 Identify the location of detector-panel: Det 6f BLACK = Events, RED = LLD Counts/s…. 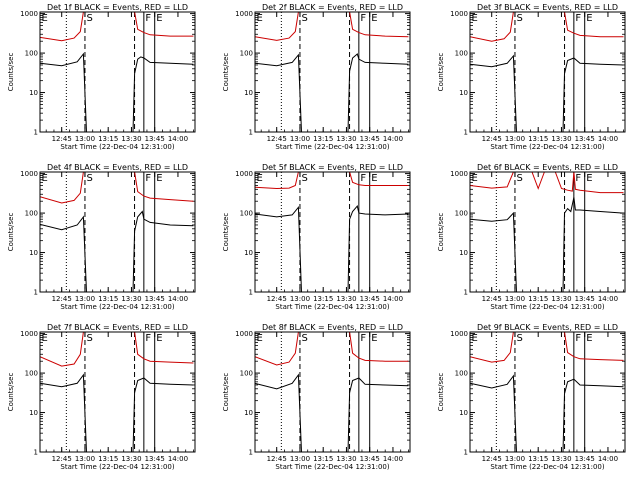
(531, 237).